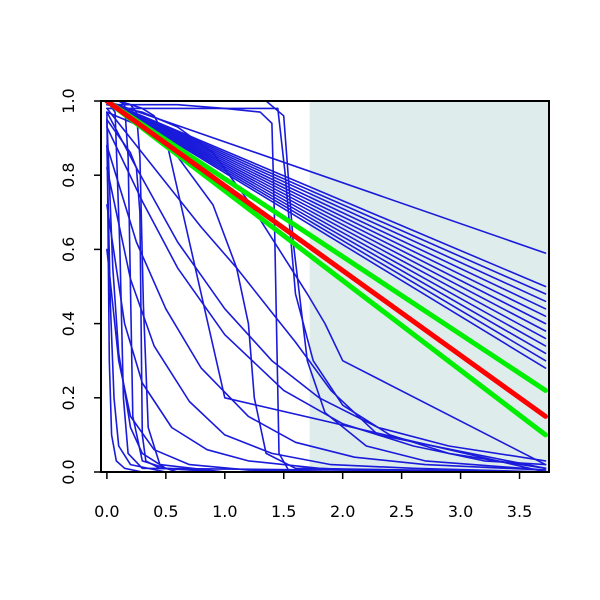 The height and width of the screenshot is (600, 600). Describe the element at coordinates (519, 511) in the screenshot. I see `x-tick-label: 3.5` at that location.